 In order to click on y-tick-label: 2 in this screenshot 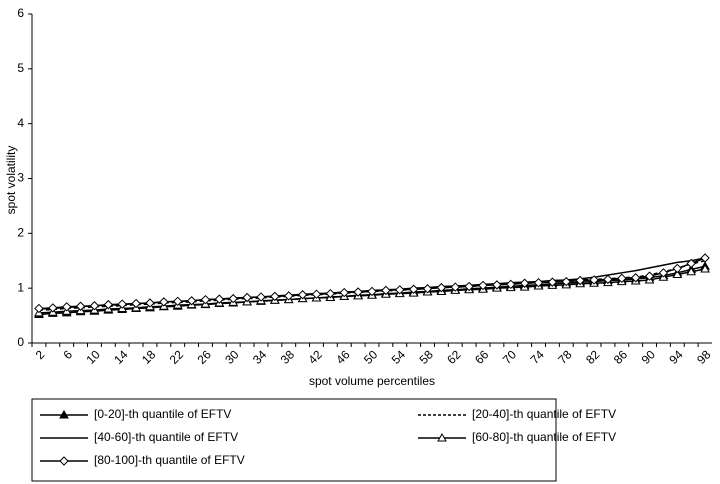, I will do `click(20, 233)`.